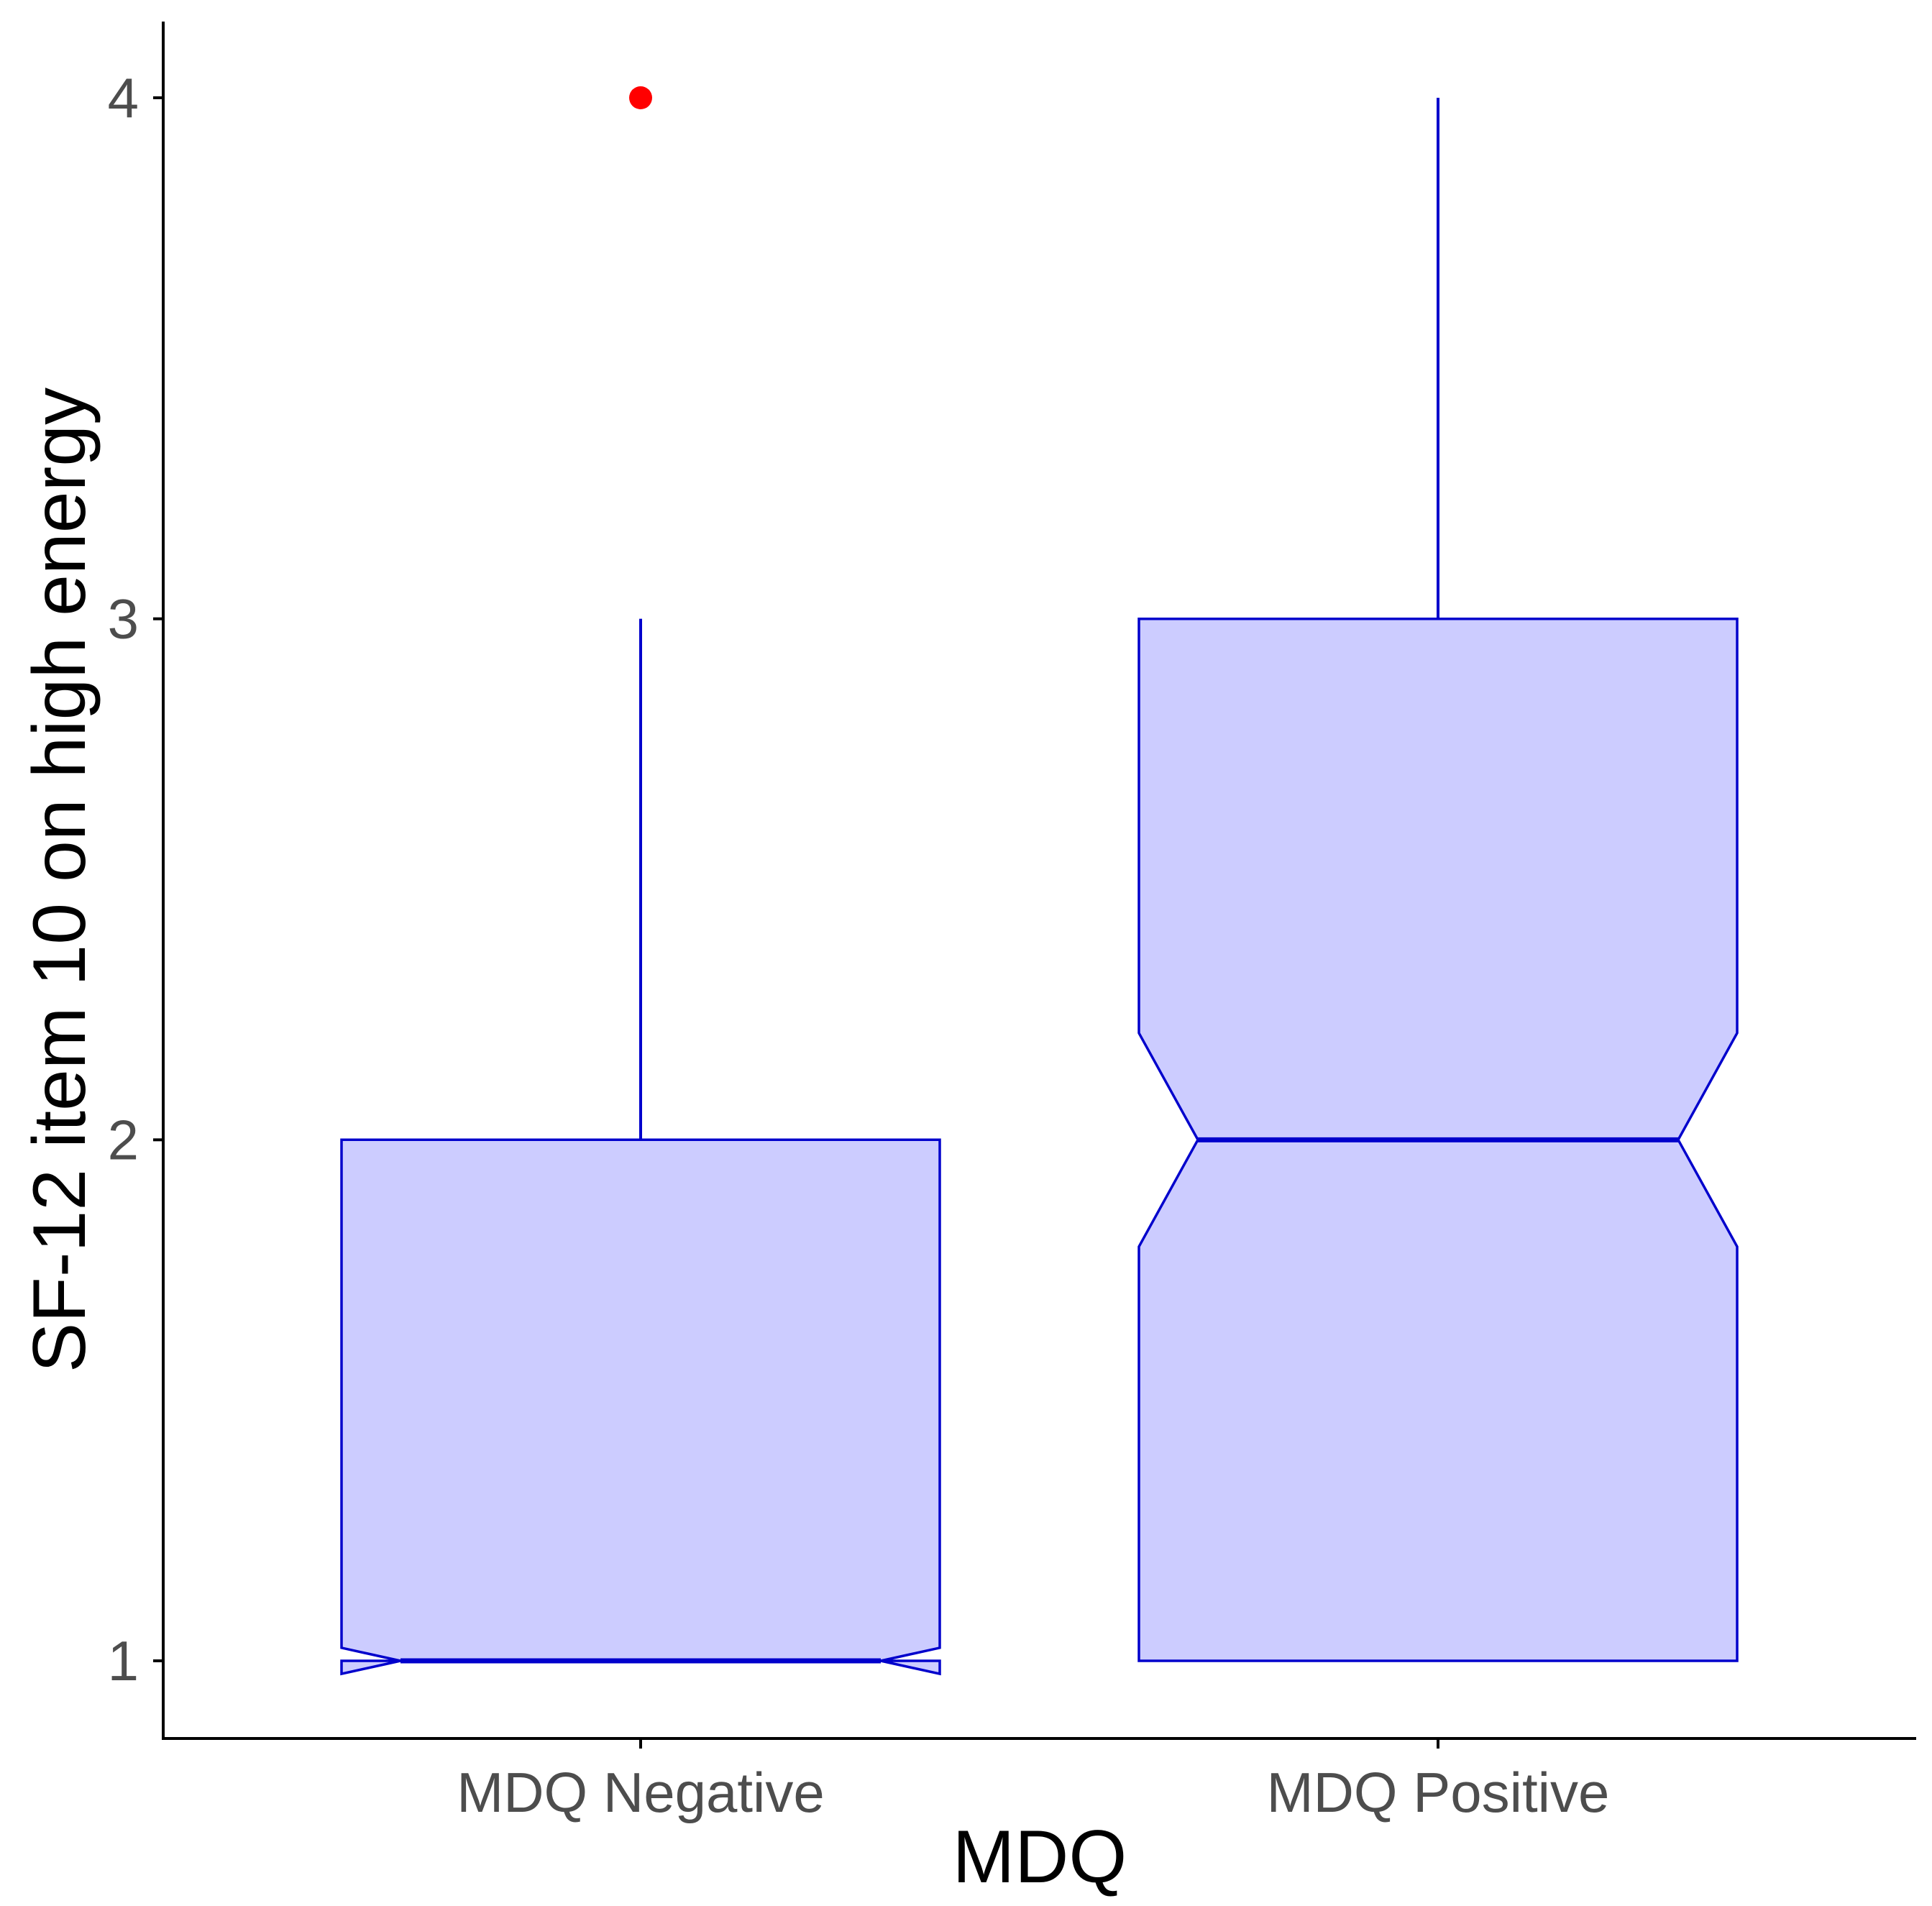  Describe the element at coordinates (1033, 1781) in the screenshot. I see `x-axis-ticks: MDQ Negative MDQ Positive` at that location.